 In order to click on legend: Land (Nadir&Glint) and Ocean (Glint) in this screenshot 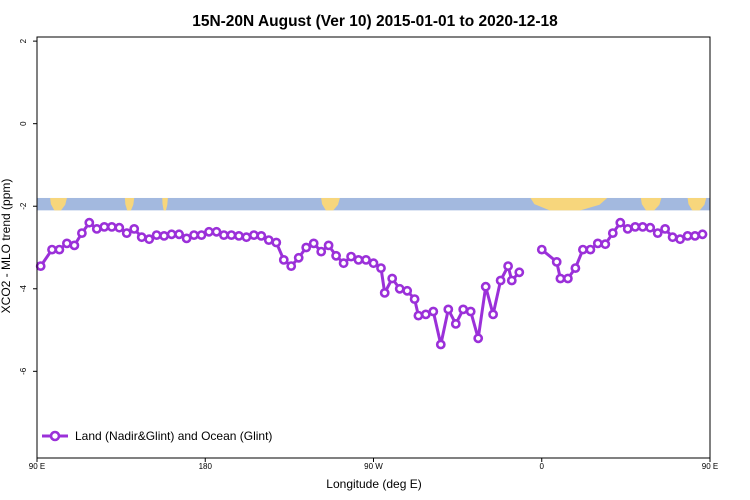, I will do `click(157, 436)`.